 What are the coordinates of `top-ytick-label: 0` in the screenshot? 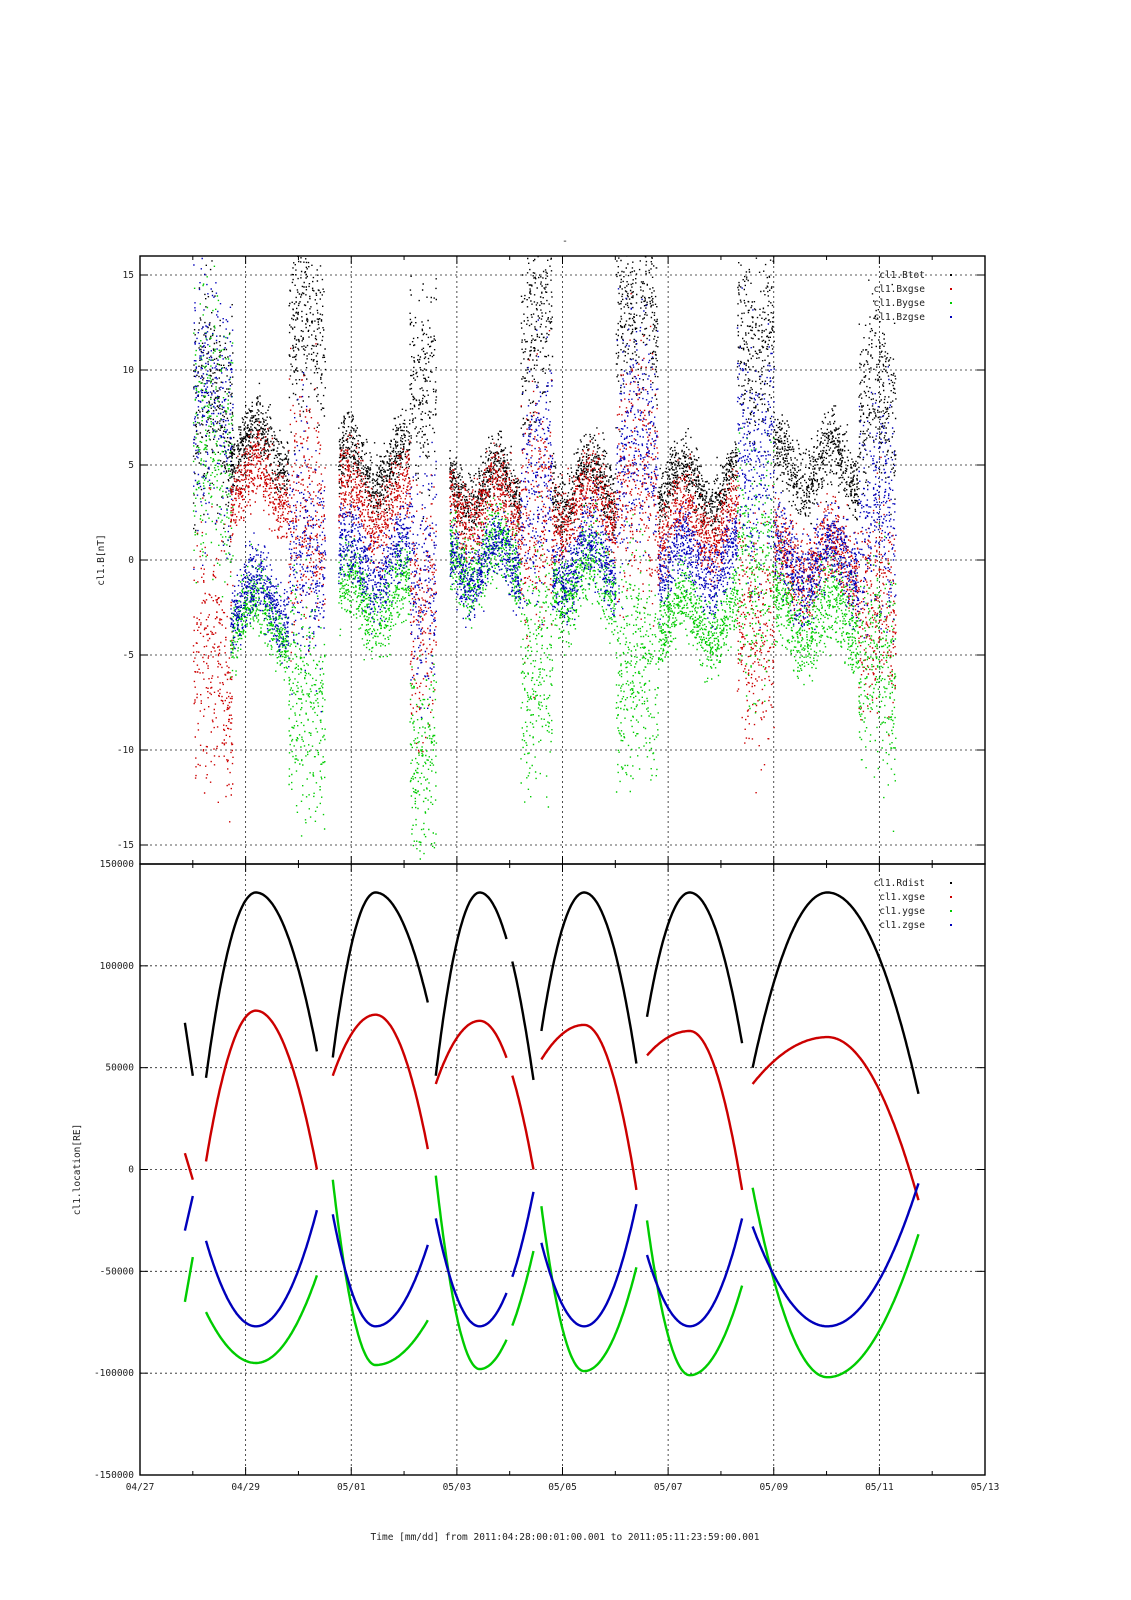 It's located at (131, 560).